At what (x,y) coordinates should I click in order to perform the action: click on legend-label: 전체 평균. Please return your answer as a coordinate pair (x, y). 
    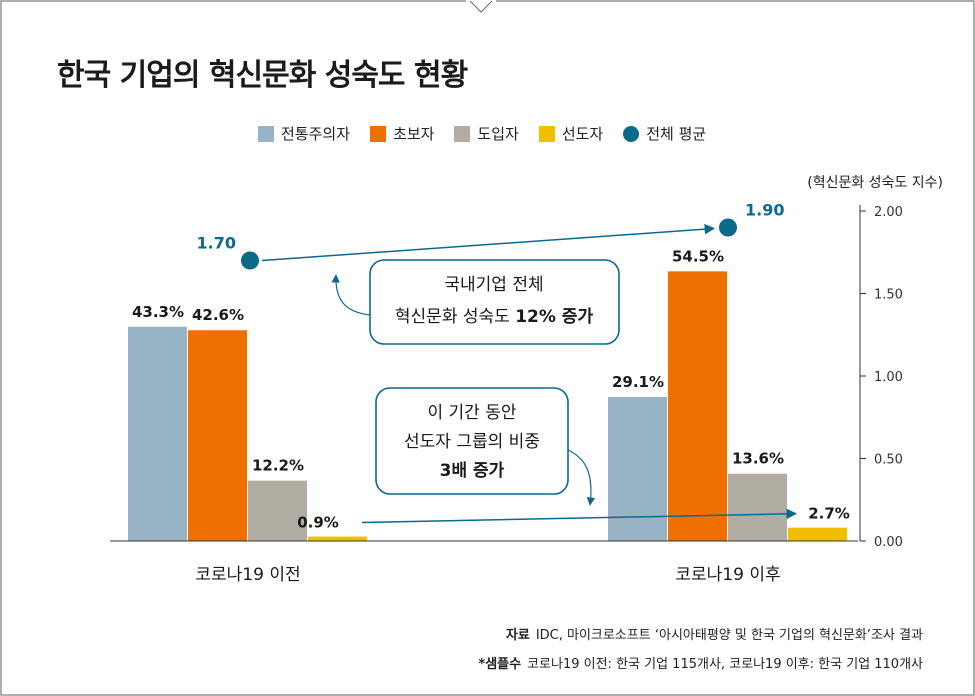
    Looking at the image, I should click on (676, 134).